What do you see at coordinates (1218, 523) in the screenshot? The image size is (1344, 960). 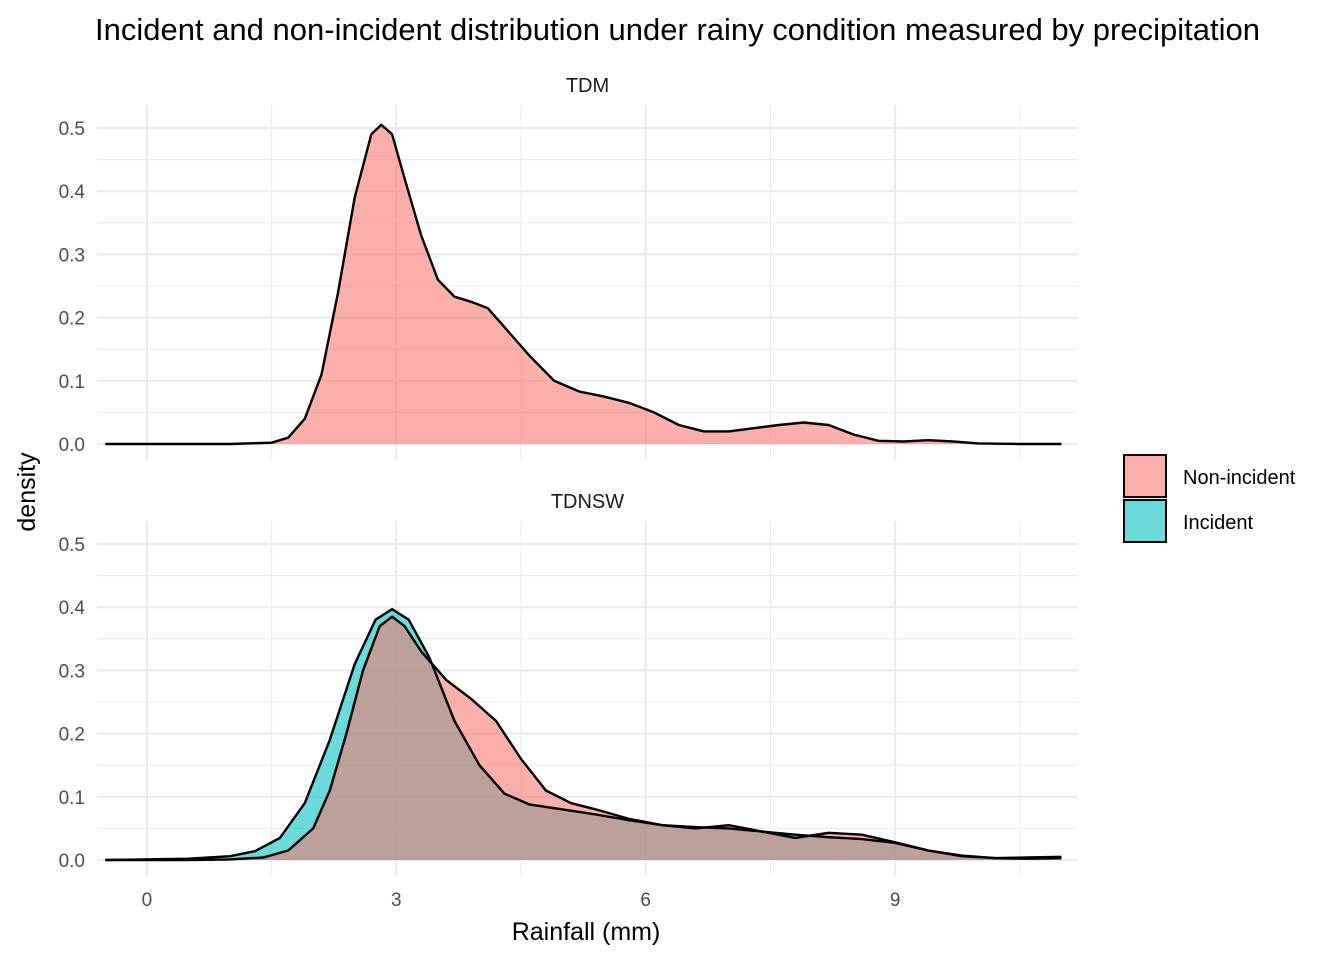 I see `legend-label: Incident` at bounding box center [1218, 523].